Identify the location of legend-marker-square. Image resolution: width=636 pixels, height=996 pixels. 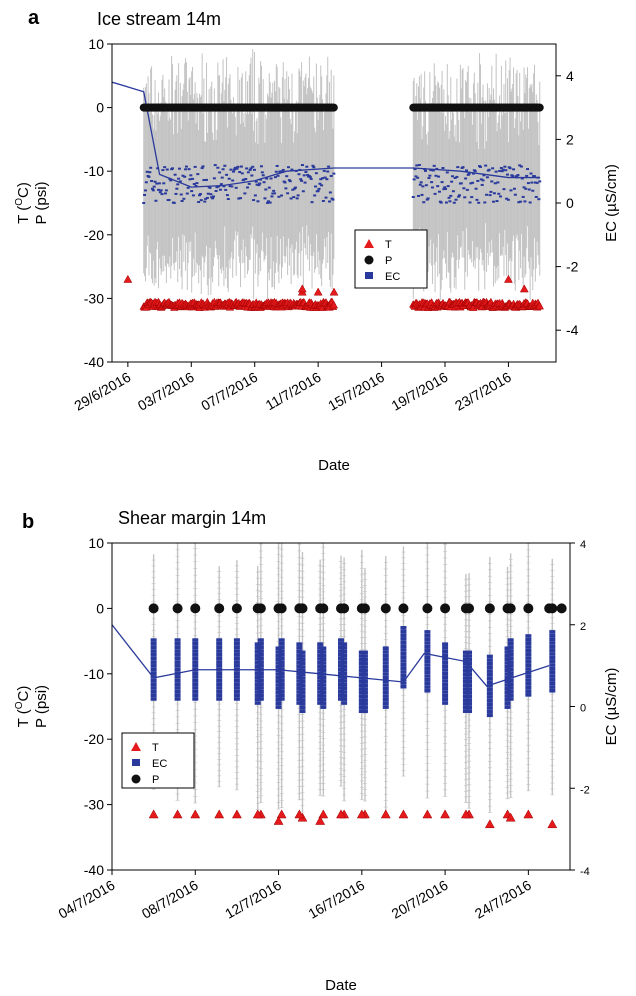
(136, 762).